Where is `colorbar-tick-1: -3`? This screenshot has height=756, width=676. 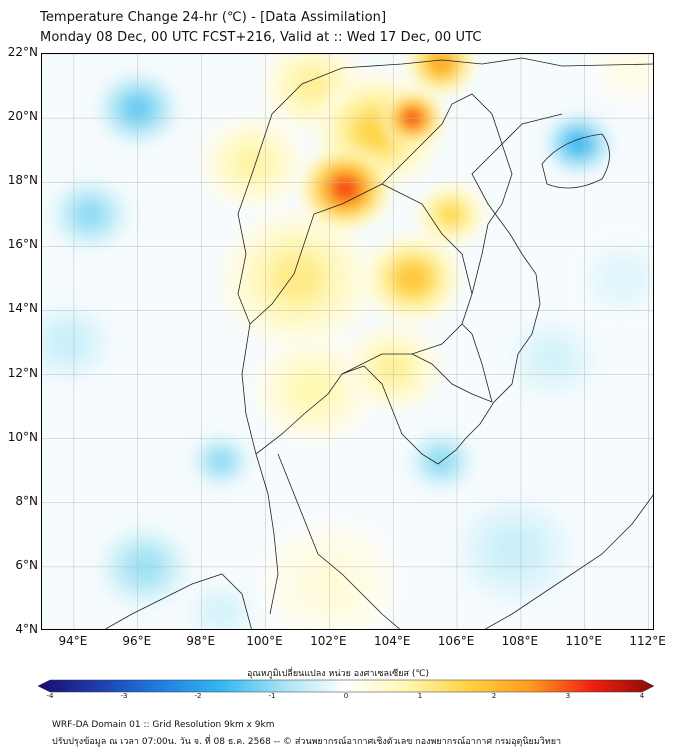
colorbar-tick-1: -3 is located at coordinates (124, 696).